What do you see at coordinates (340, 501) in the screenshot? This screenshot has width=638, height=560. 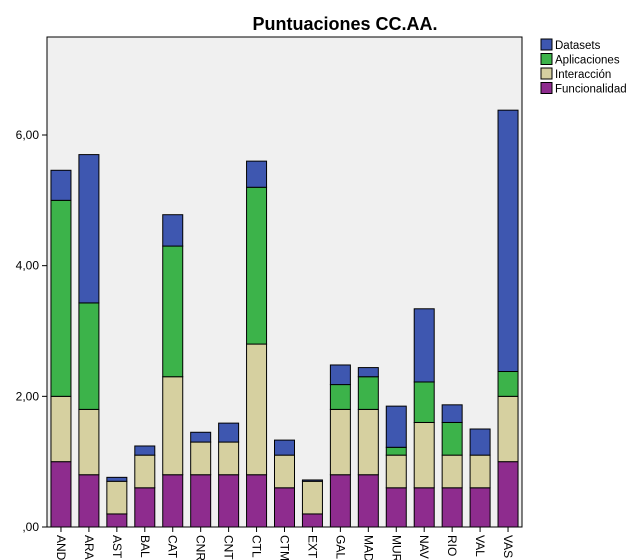 I see `bar-segment-funcionalidad-gal` at bounding box center [340, 501].